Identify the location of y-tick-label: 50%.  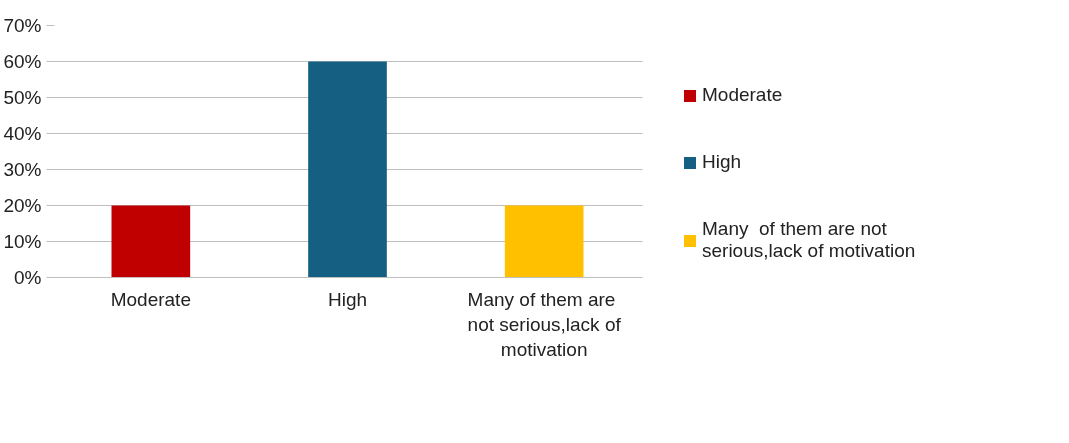
(22, 97).